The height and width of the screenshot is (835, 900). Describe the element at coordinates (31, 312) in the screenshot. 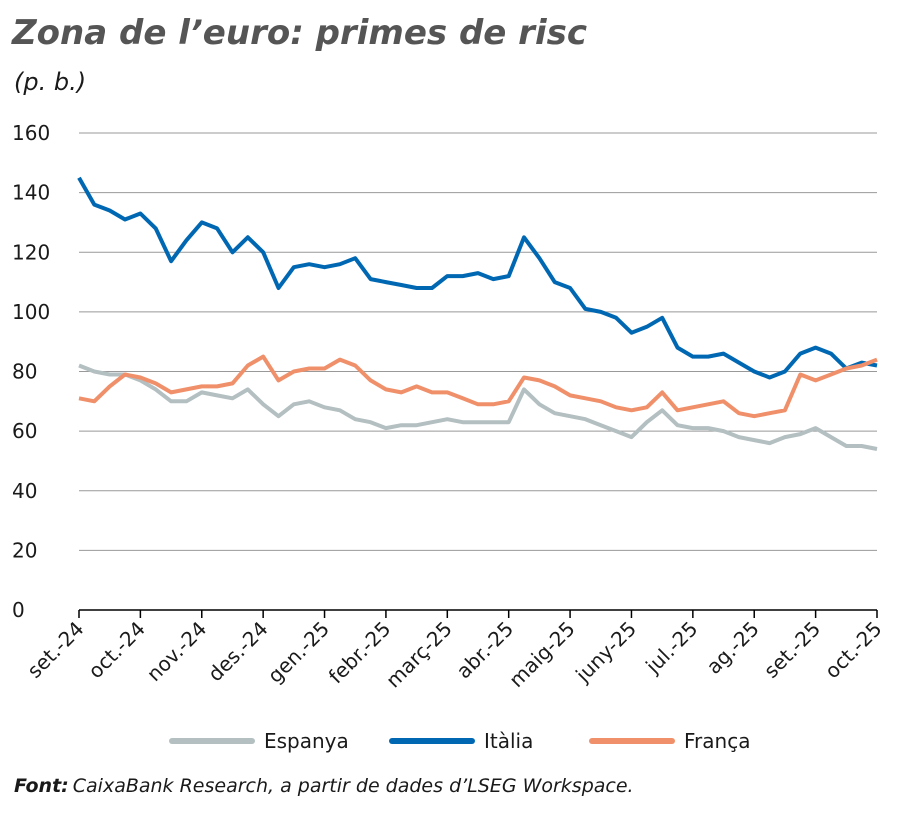

I see `y-tick-label: 100` at that location.